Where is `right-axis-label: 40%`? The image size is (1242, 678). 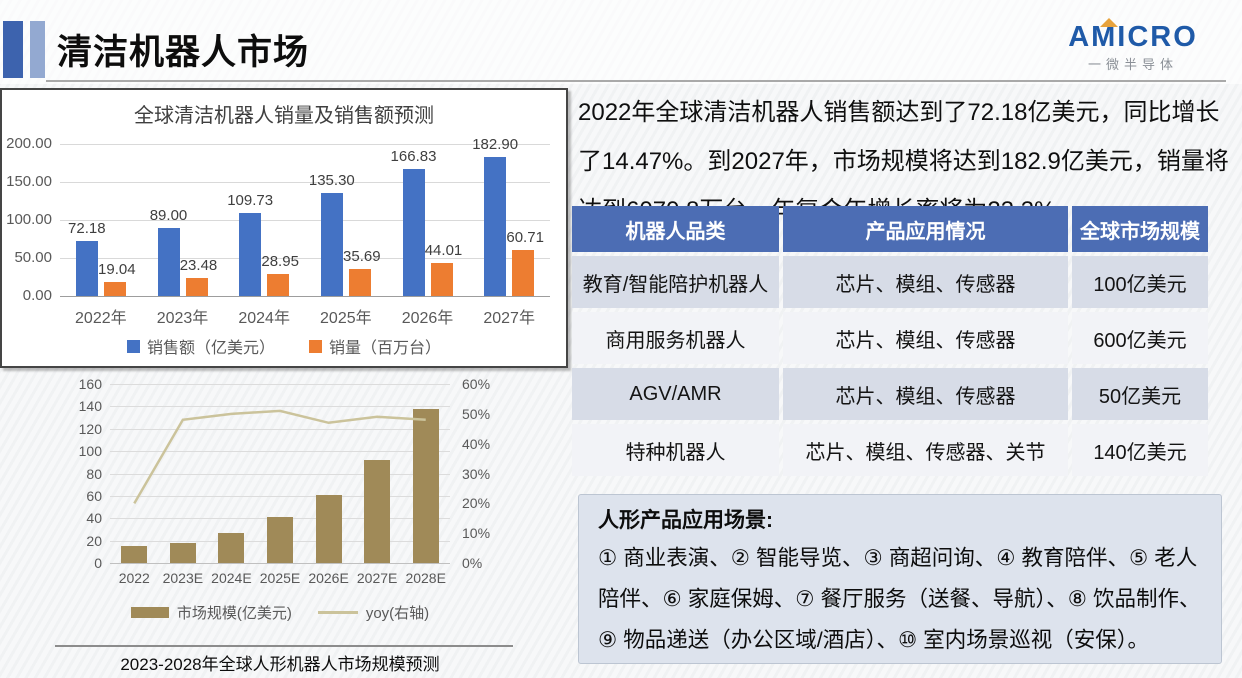
right-axis-label: 40% is located at coordinates (476, 443).